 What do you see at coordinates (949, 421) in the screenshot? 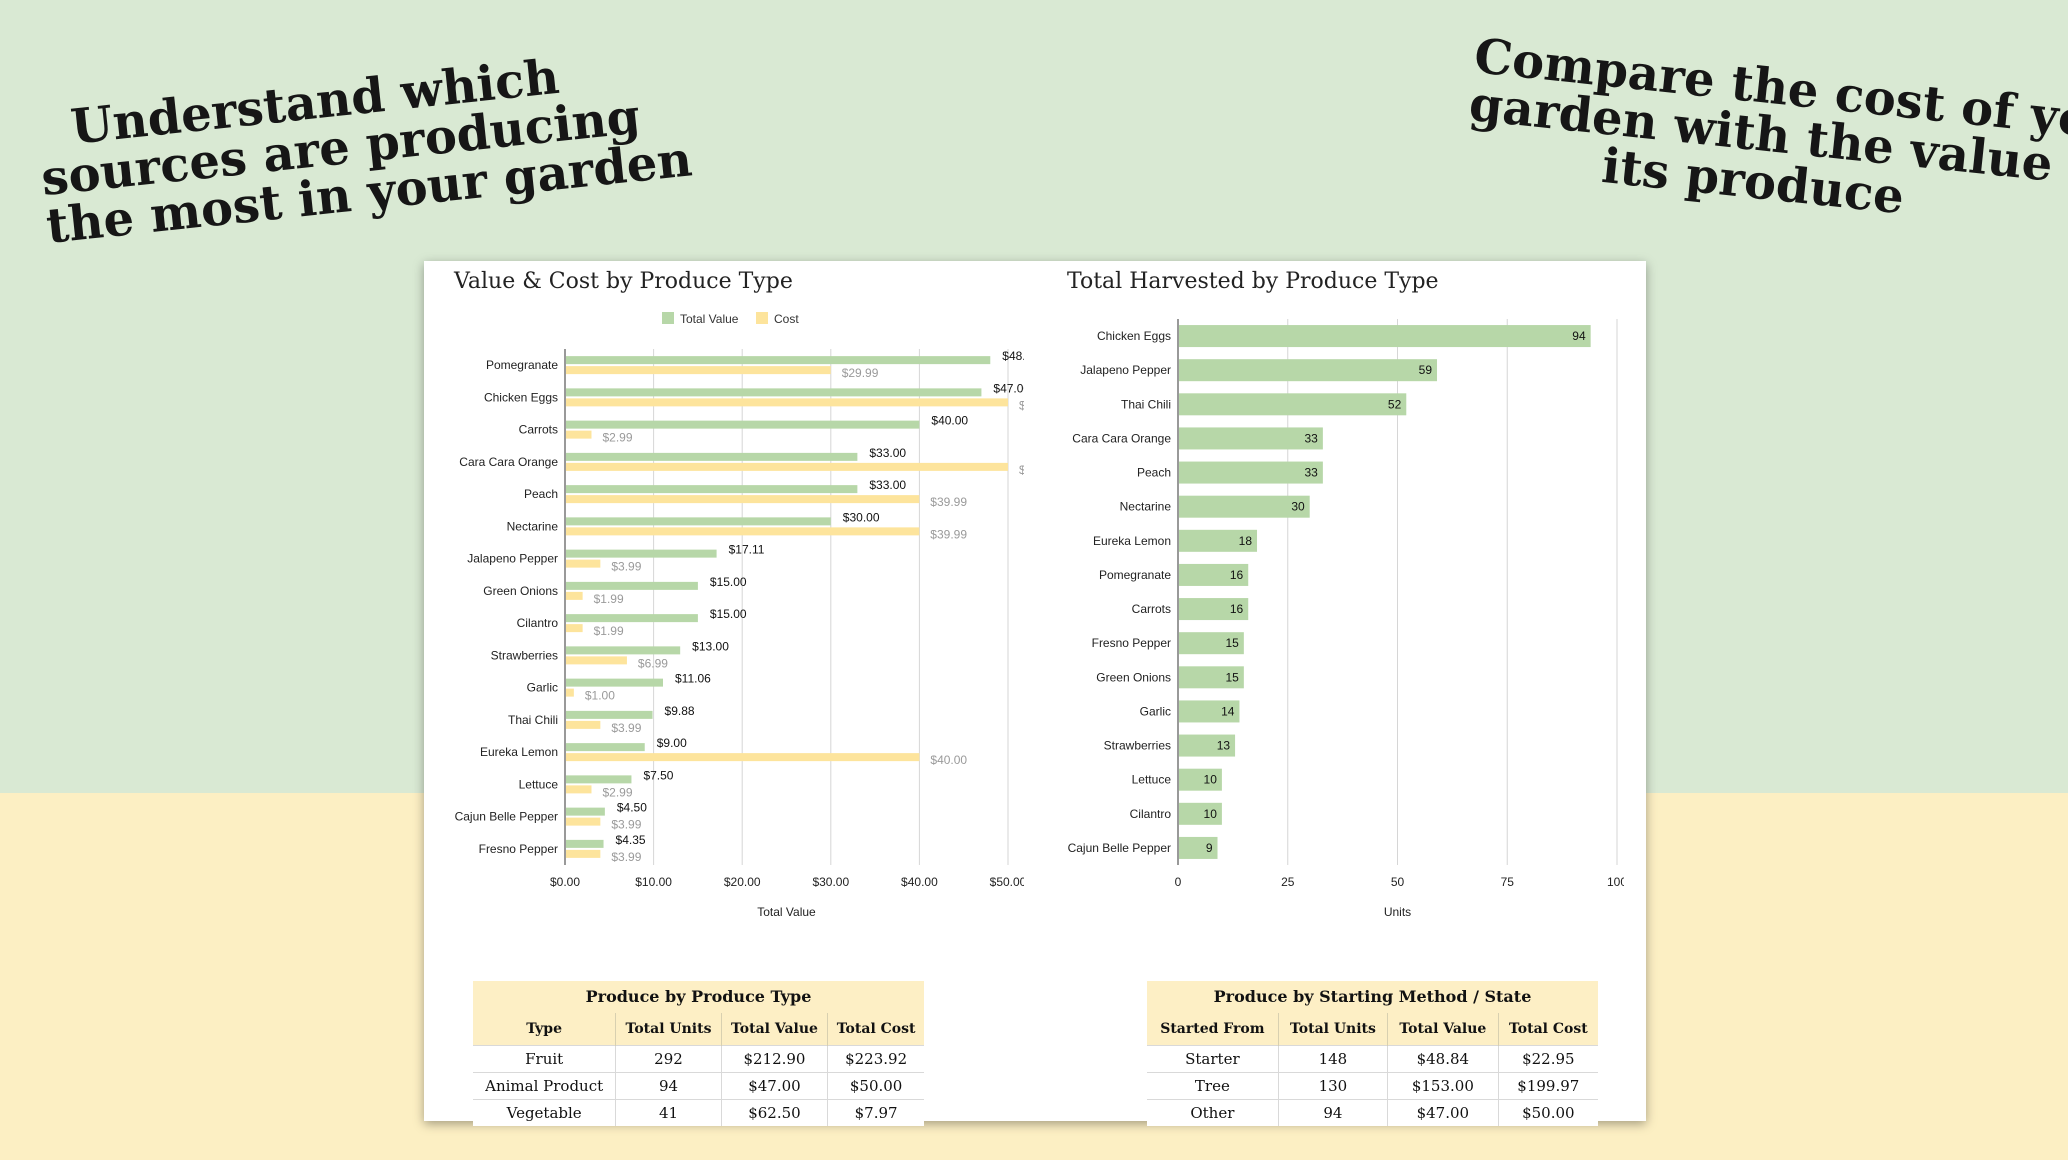
I see `value-data-label: $40.00` at bounding box center [949, 421].